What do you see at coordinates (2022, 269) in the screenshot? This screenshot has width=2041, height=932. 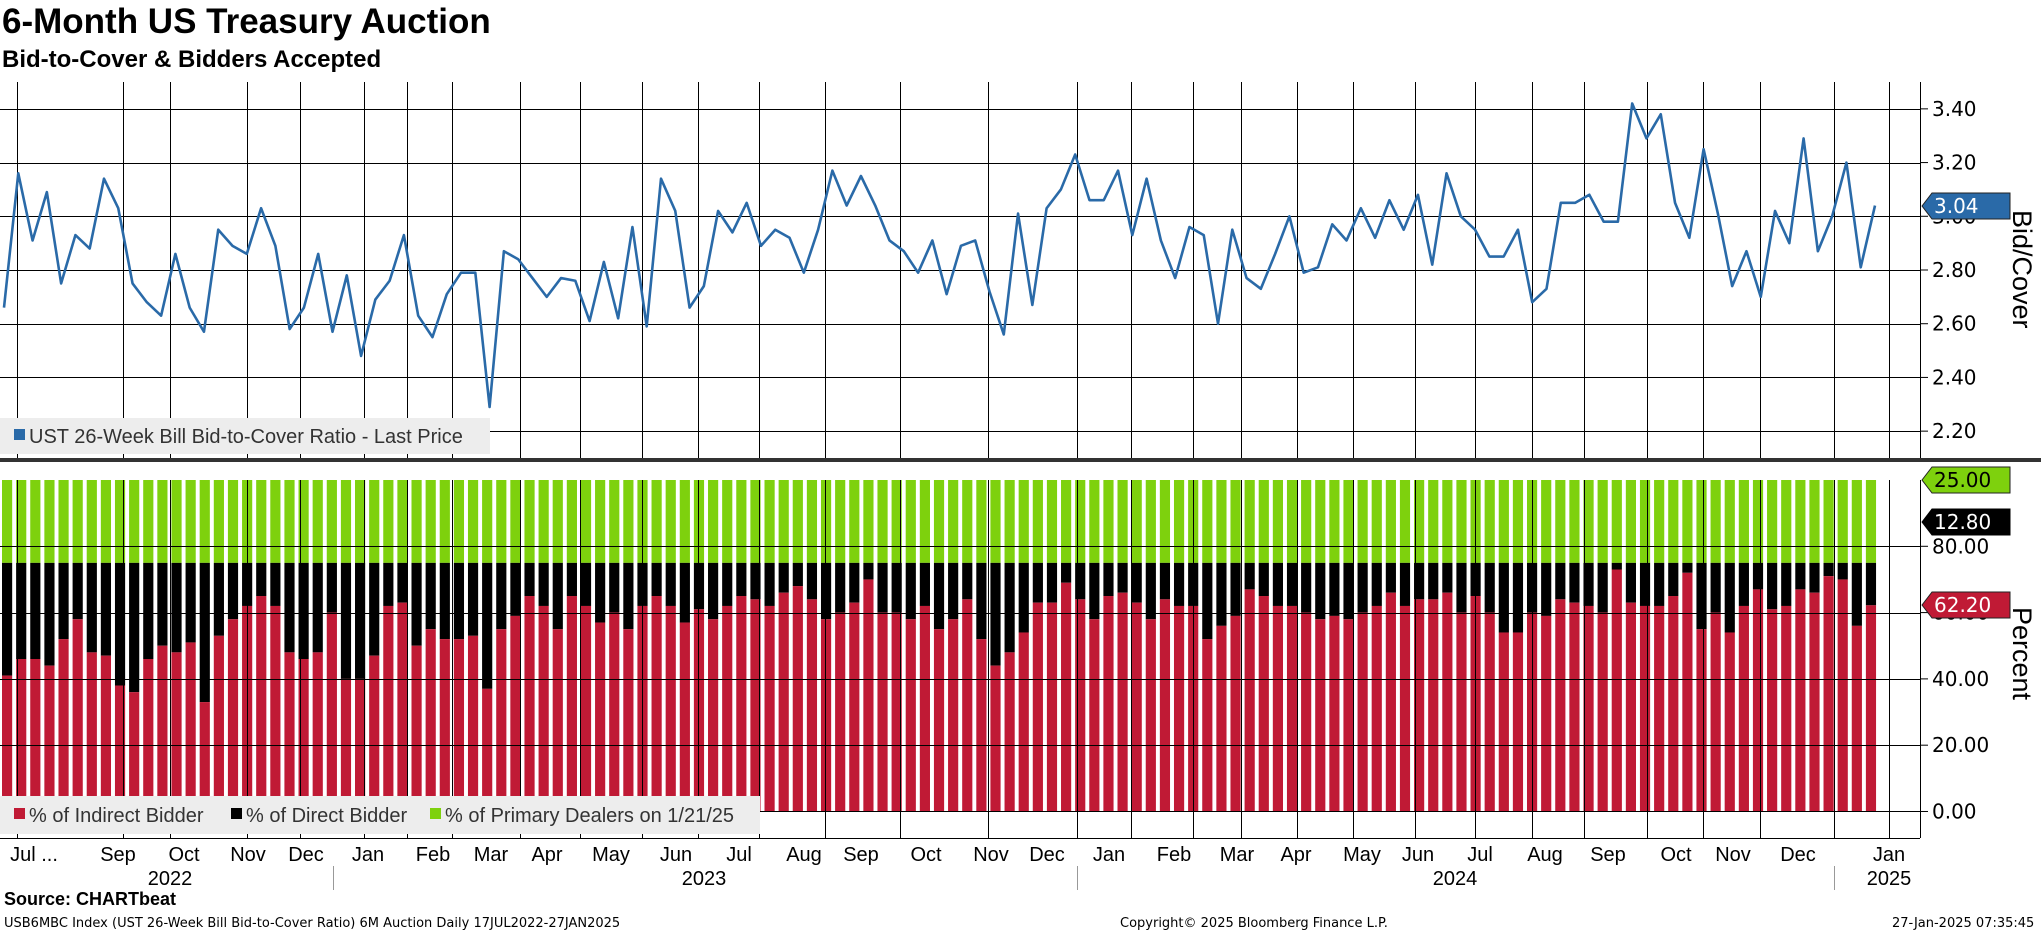 I see `y-axis-title-top: Bid/Cover` at bounding box center [2022, 269].